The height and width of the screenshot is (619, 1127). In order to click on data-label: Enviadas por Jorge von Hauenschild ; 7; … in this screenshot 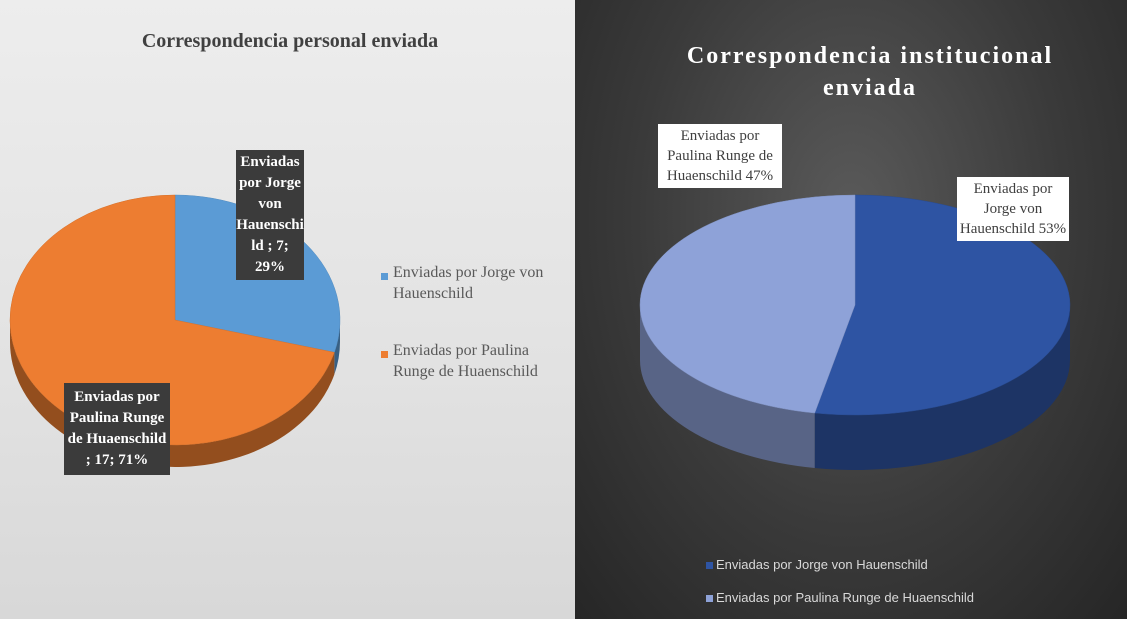, I will do `click(270, 215)`.